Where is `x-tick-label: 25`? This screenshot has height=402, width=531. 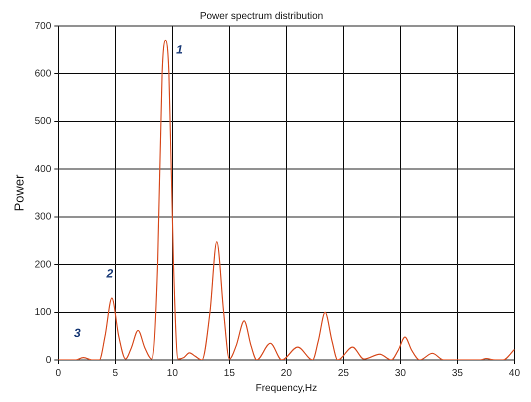 x-tick-label: 25 is located at coordinates (344, 373).